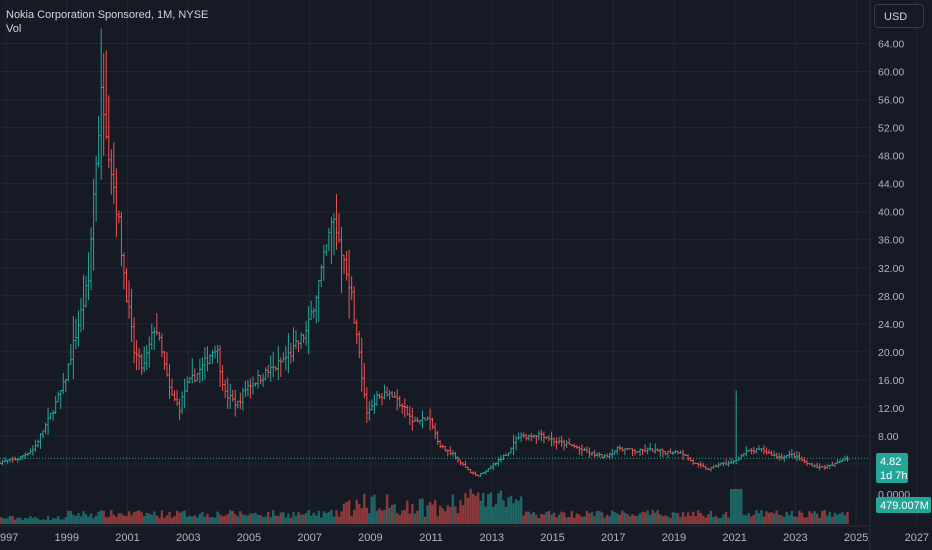  Describe the element at coordinates (890, 462) in the screenshot. I see `last-price-value: 4.82` at that location.